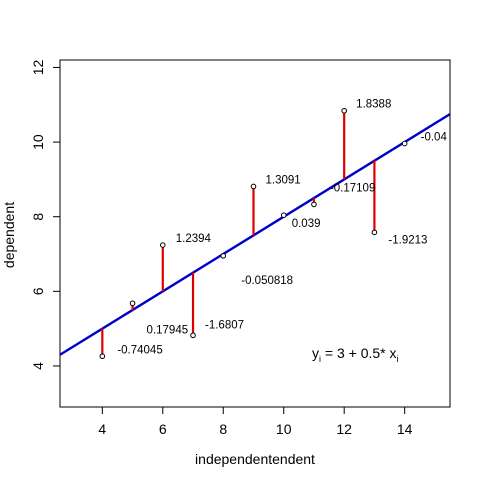  Describe the element at coordinates (434, 138) in the screenshot. I see `residual-label-11: -0.04` at that location.